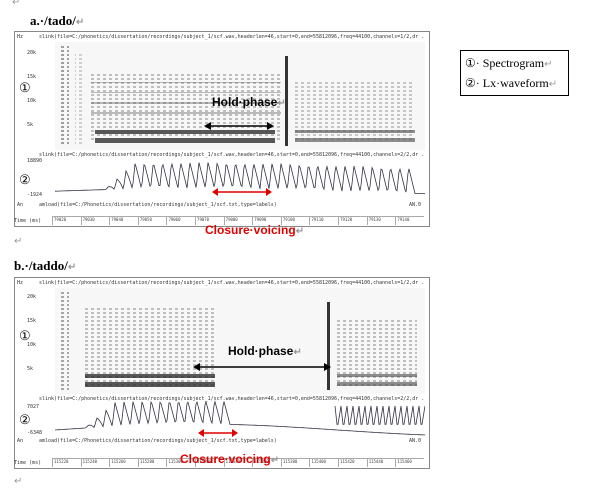  What do you see at coordinates (152, 221) in the screenshot?
I see `time-tick: 79050` at bounding box center [152, 221].